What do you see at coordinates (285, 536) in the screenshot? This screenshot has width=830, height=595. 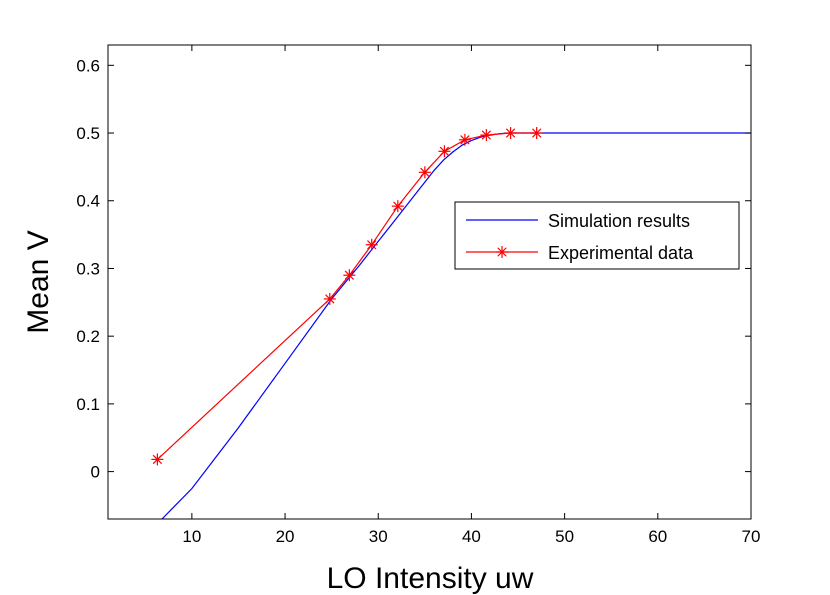 I see `x-tick-label: 20` at bounding box center [285, 536].